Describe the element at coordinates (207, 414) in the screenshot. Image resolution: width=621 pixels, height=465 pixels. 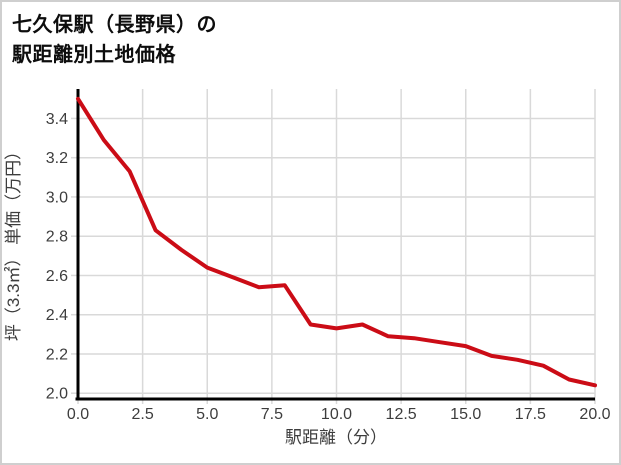
I see `x-tick-label: 5.0` at that location.